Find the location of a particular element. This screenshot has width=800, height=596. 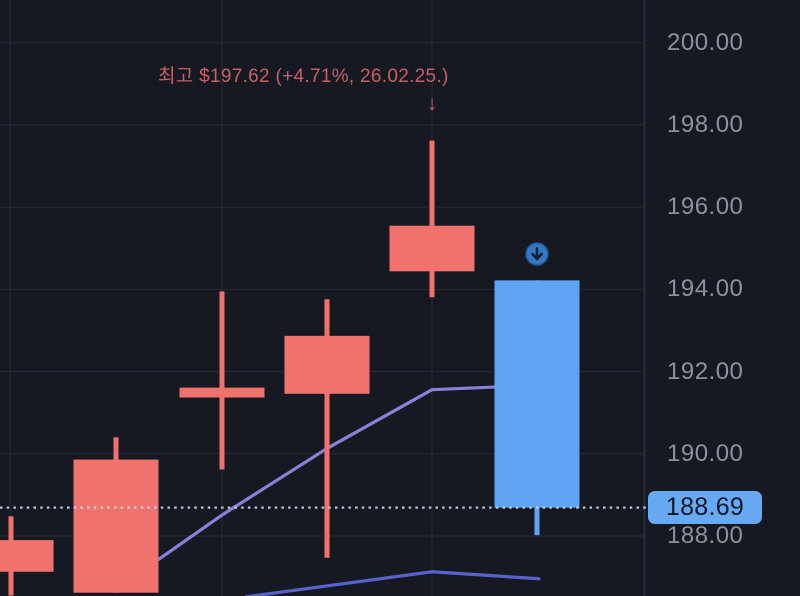

price-tick-label: 200.00 is located at coordinates (705, 42).